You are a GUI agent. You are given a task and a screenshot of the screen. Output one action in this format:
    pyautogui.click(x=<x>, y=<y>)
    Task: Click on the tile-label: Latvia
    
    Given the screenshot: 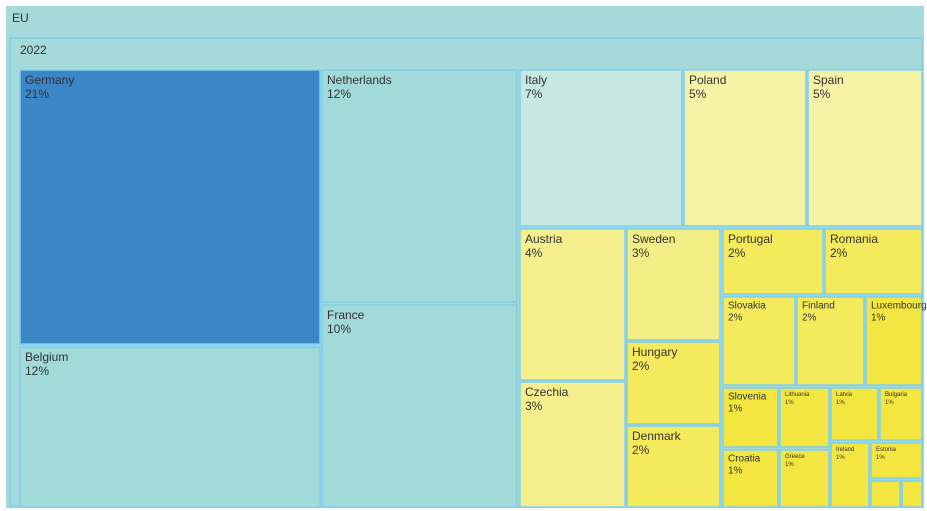 What is the action you would take?
    pyautogui.click(x=844, y=395)
    